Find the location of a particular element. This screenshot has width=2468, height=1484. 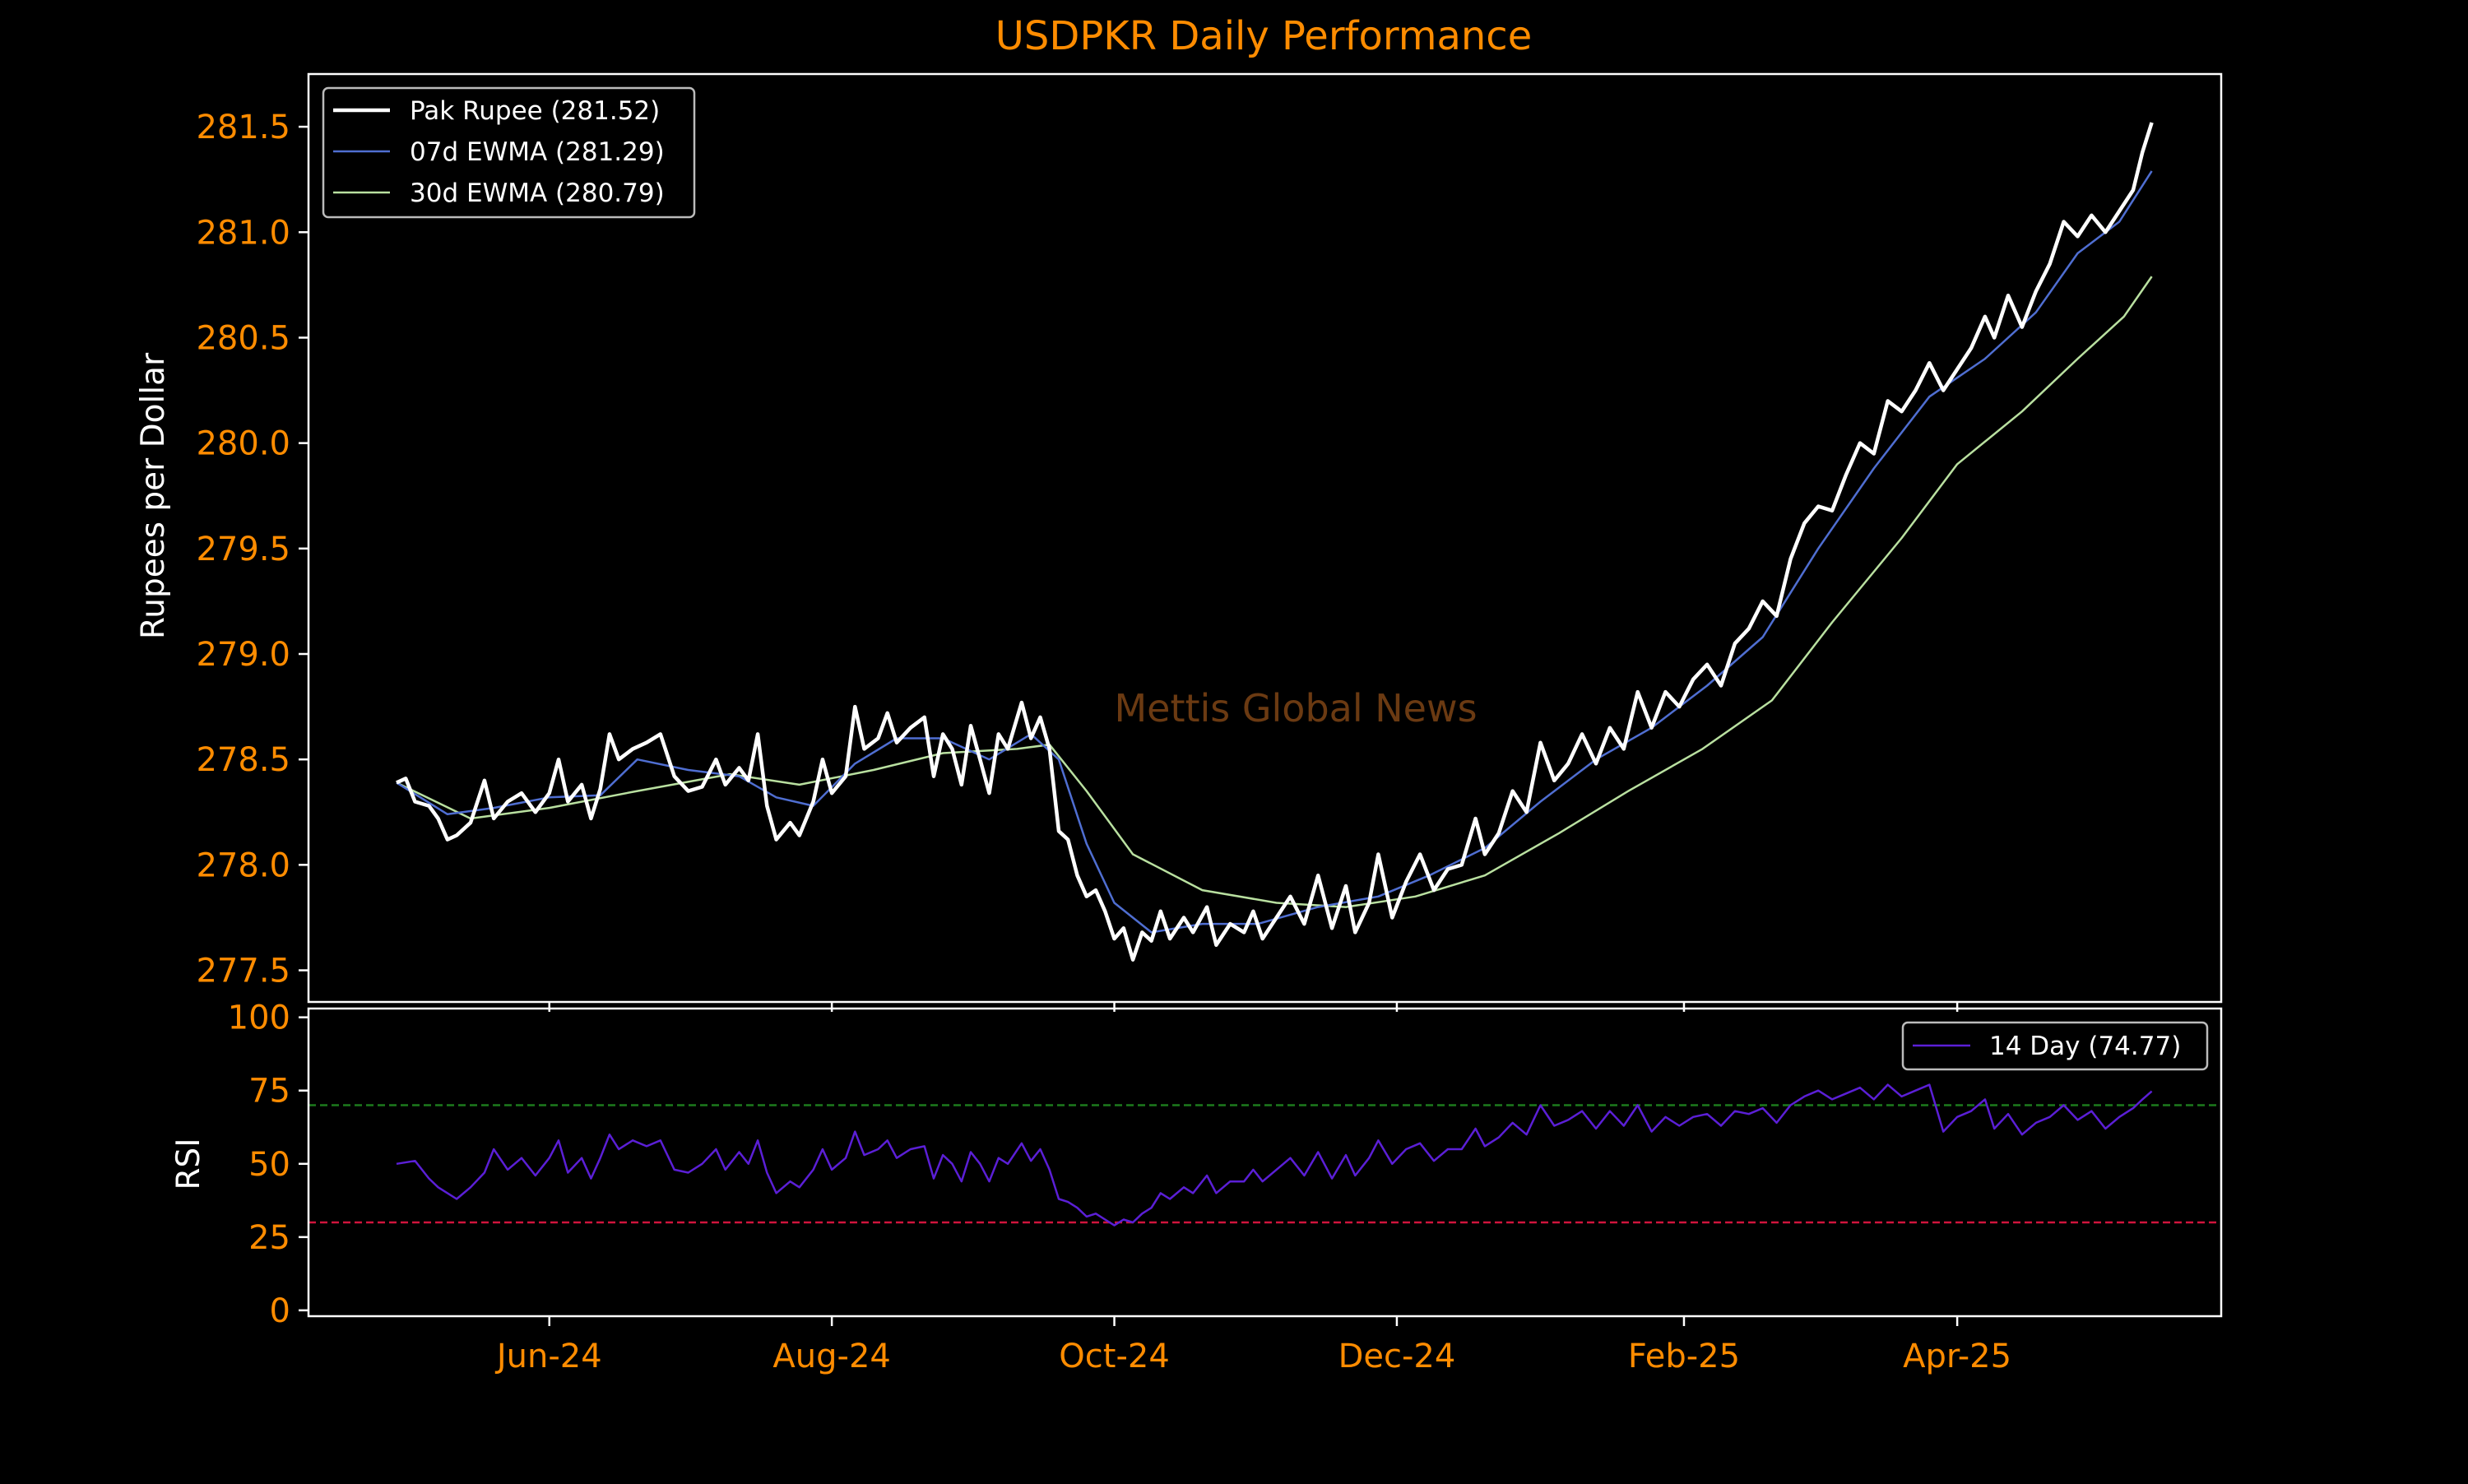

rsi-legend: 14 Day (74.77) is located at coordinates (2055, 1046).